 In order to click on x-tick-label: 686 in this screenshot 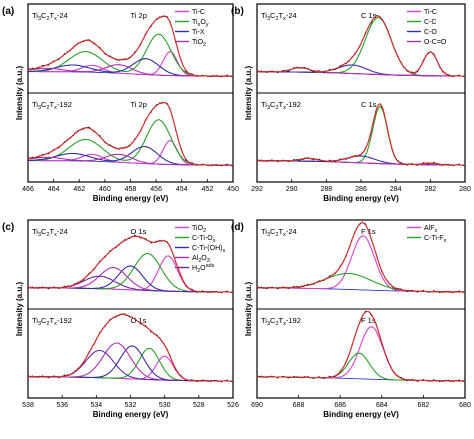, I will do `click(340, 405)`.